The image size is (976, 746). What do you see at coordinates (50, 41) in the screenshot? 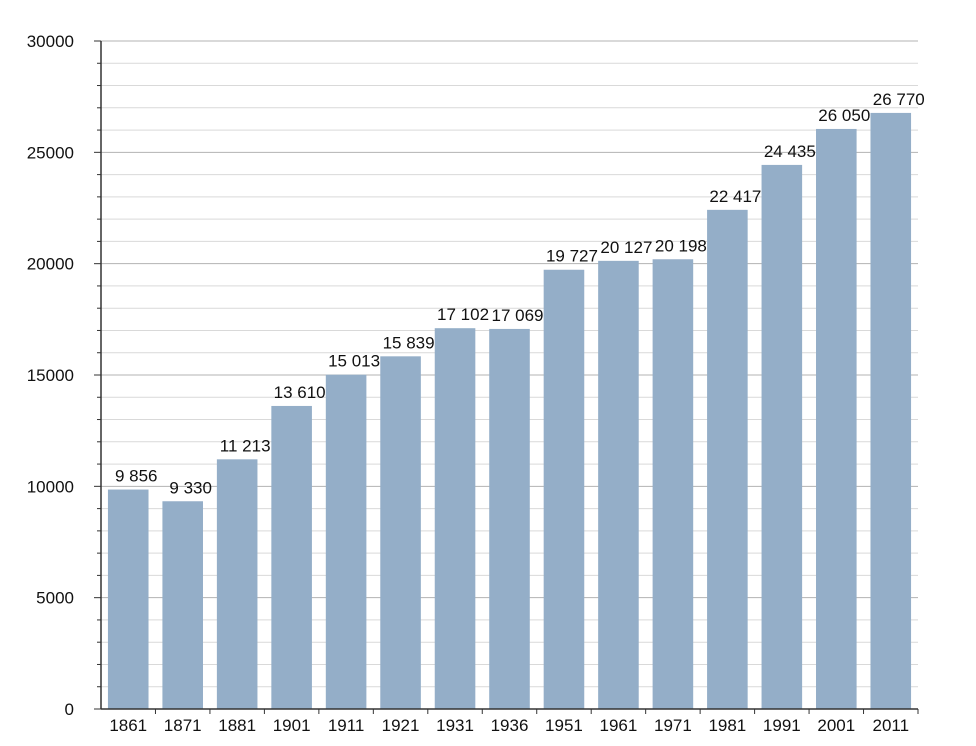
I see `y-tick-label: 30000` at bounding box center [50, 41].